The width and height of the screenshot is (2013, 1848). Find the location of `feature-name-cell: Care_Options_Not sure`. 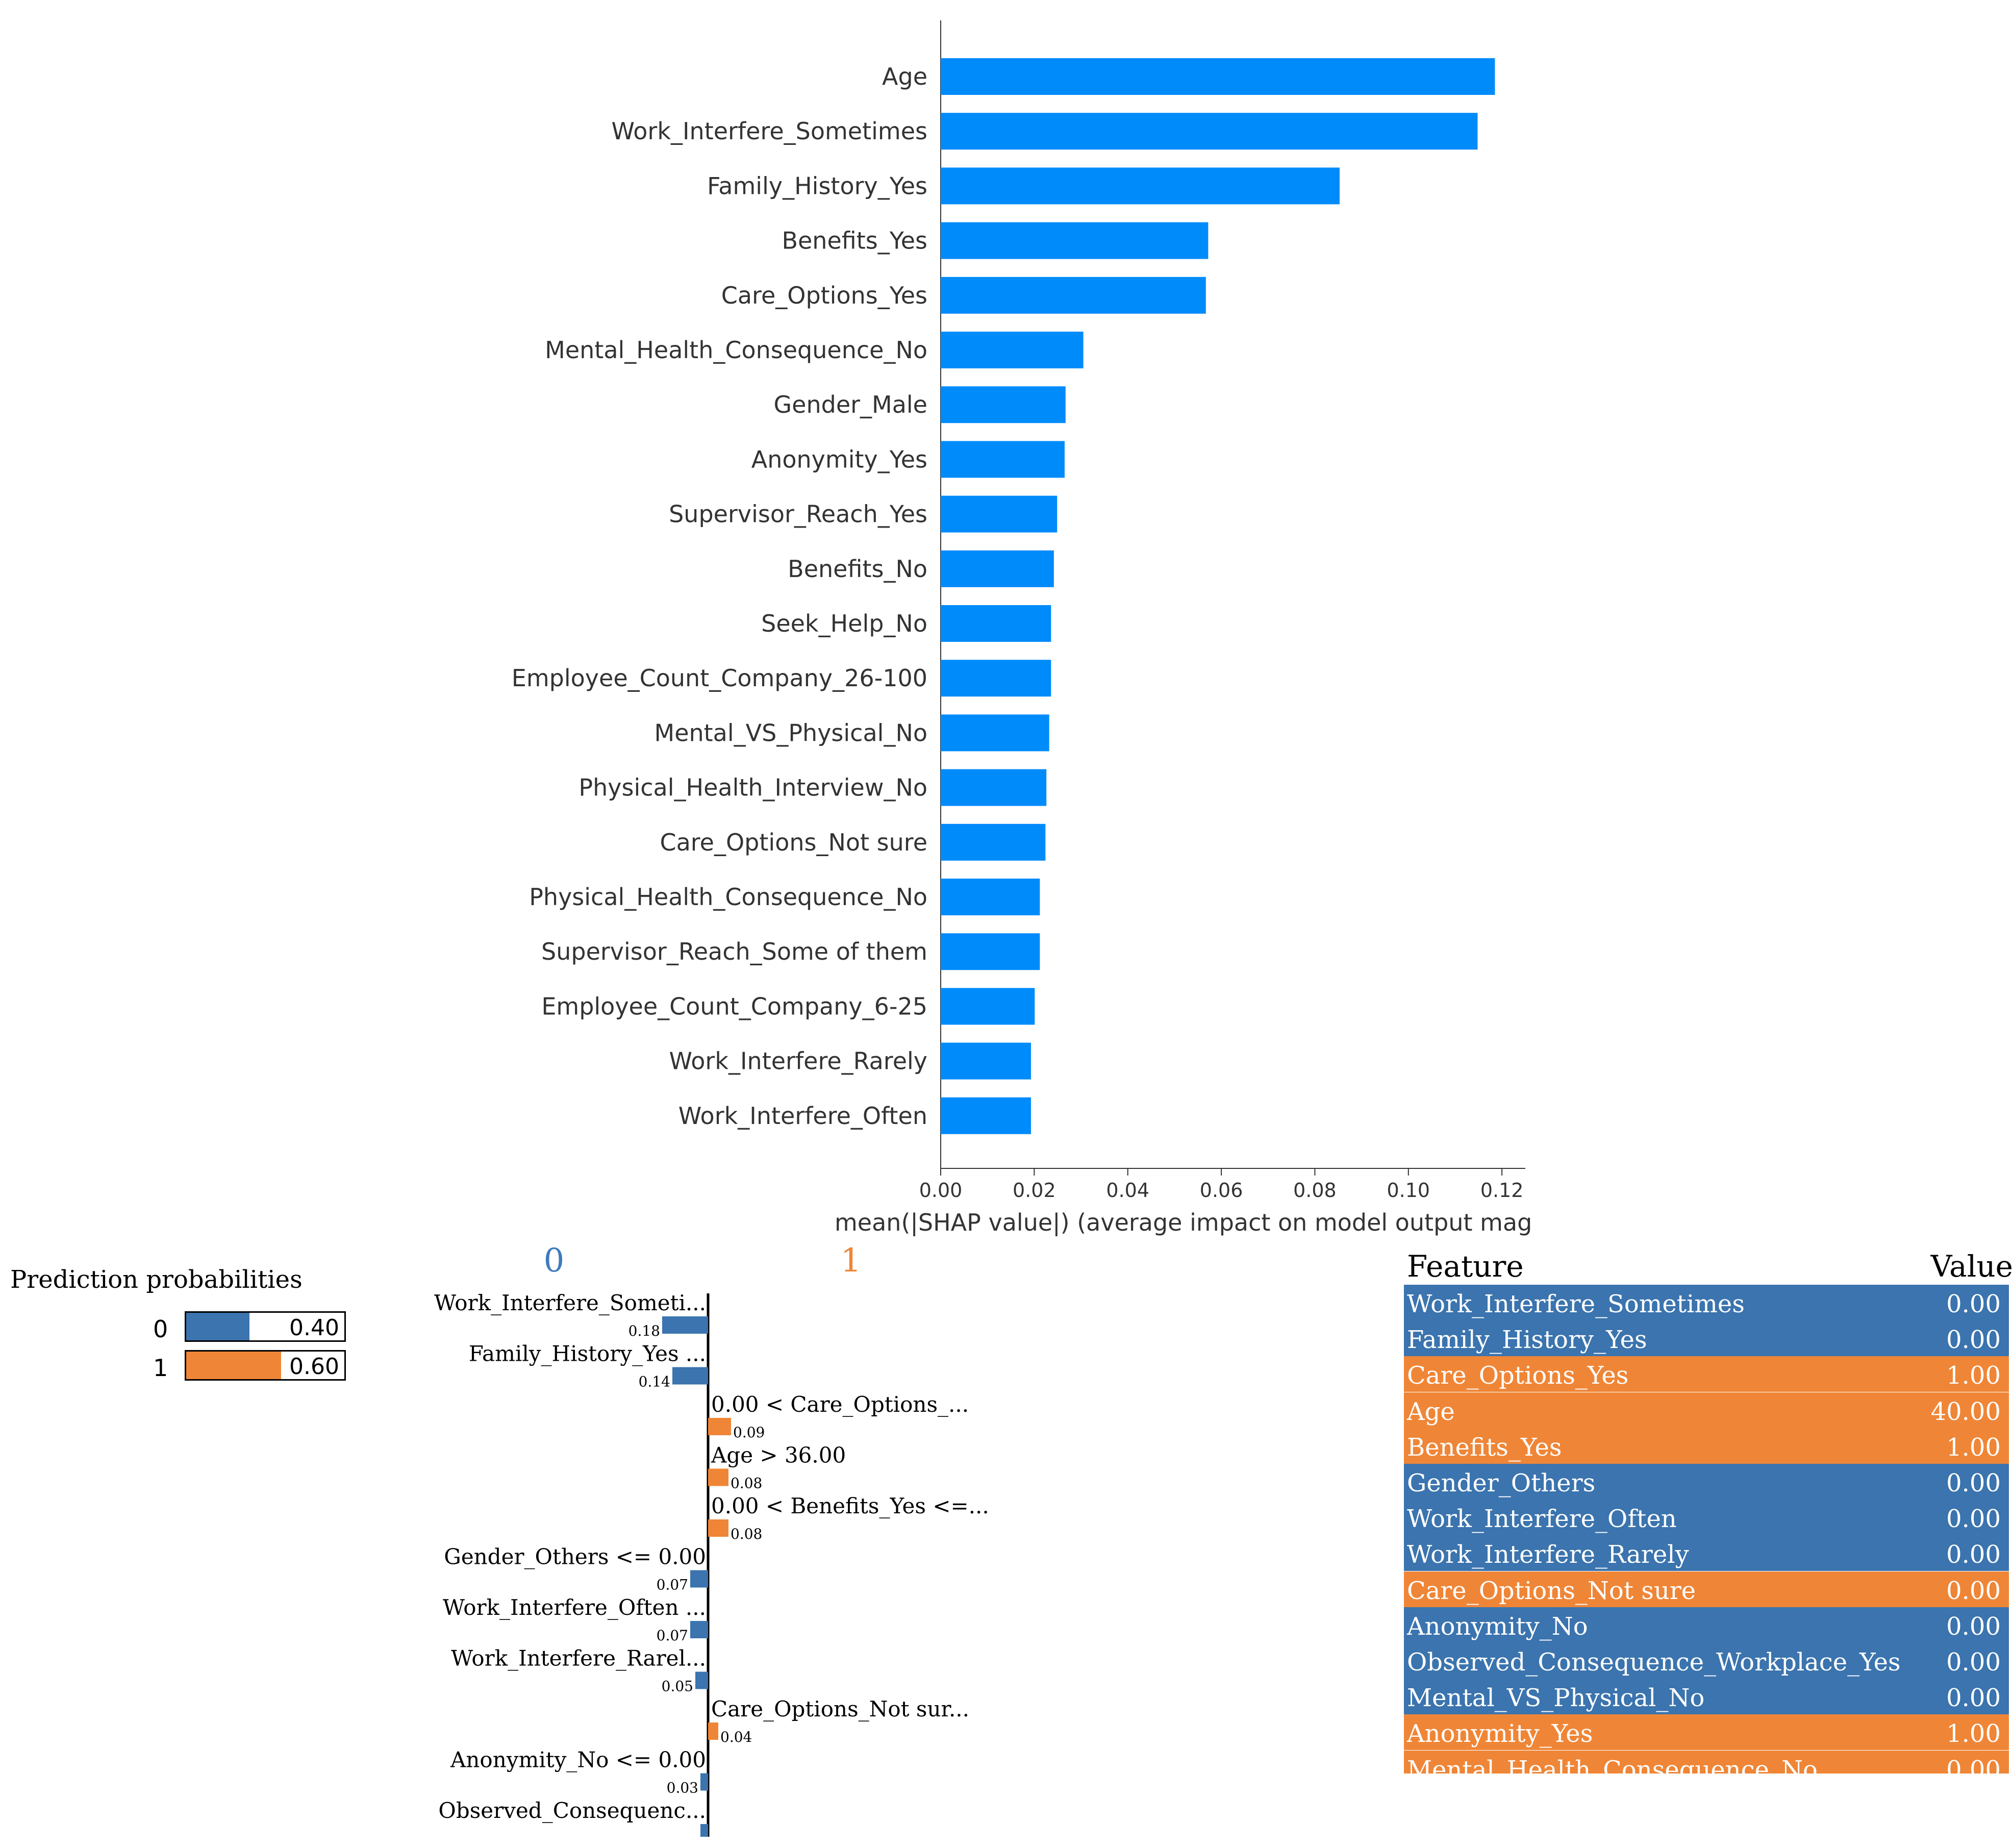

feature-name-cell: Care_Options_Not sure is located at coordinates (1552, 1590).